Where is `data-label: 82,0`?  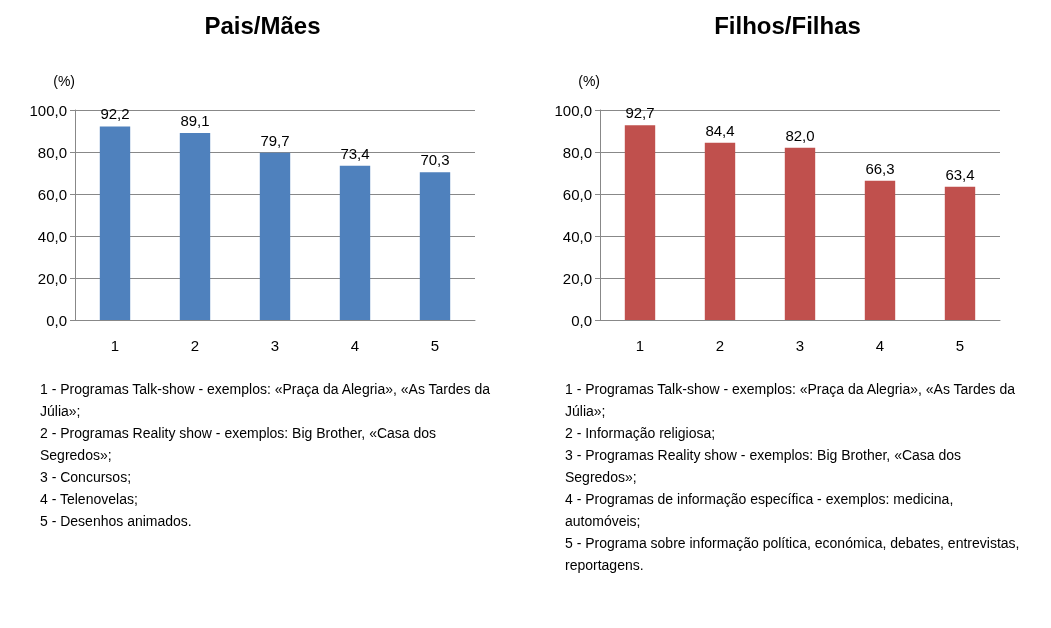
data-label: 82,0 is located at coordinates (800, 135).